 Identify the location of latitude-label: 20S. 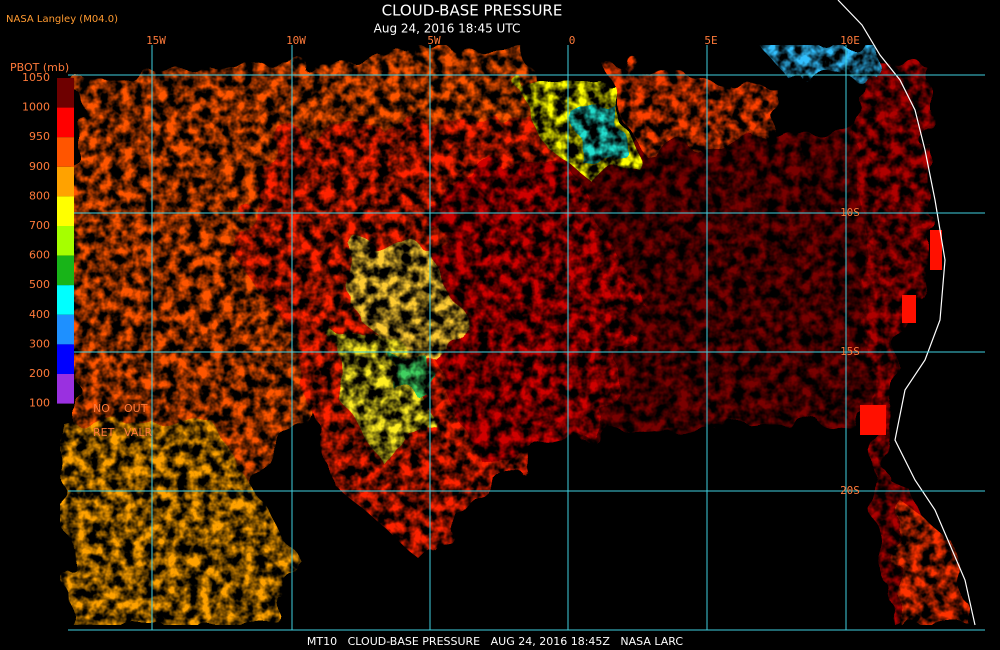
(850, 490).